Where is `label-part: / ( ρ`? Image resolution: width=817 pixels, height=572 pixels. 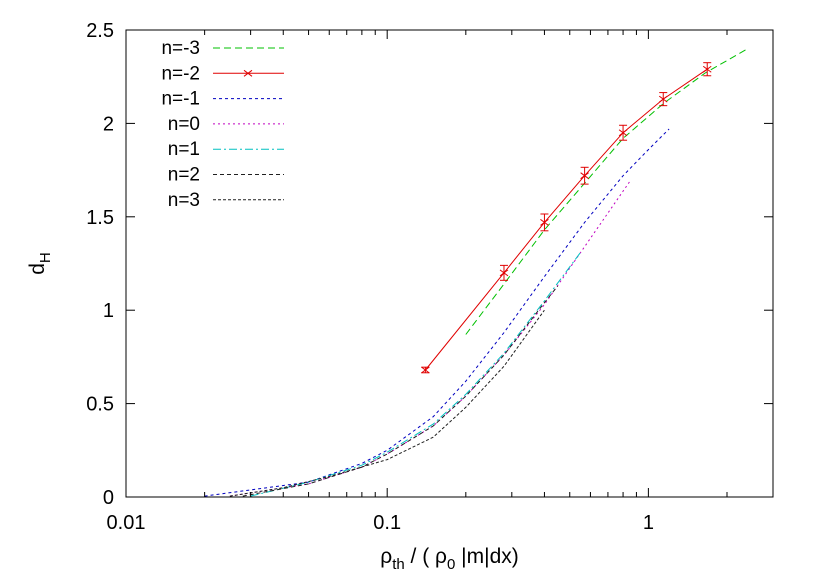 label-part: / ( ρ is located at coordinates (426, 556).